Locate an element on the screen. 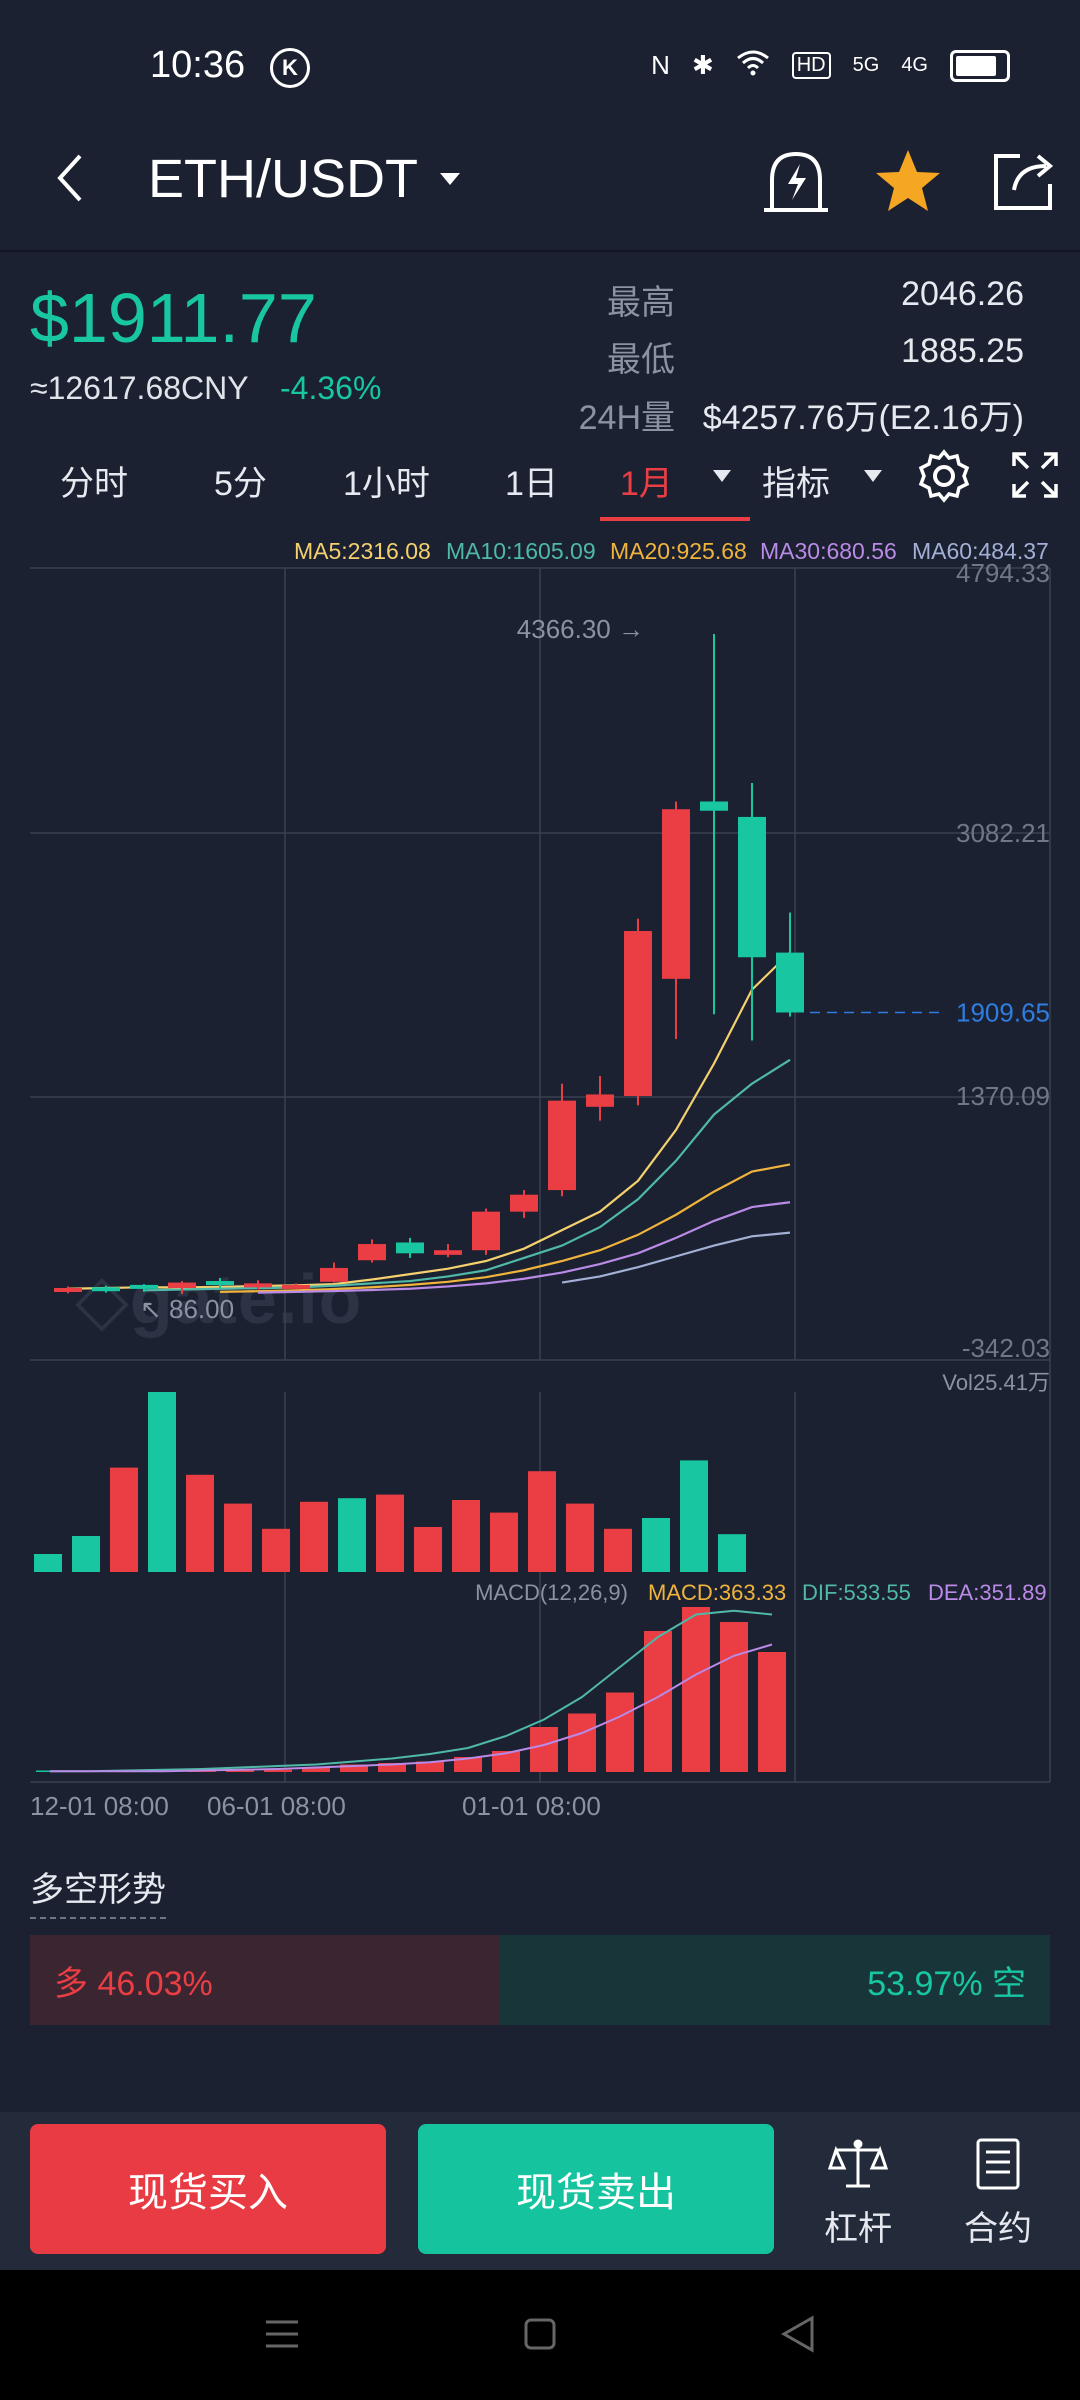 Image resolution: width=1080 pixels, height=2400 pixels. chart-settings-button is located at coordinates (944, 478).